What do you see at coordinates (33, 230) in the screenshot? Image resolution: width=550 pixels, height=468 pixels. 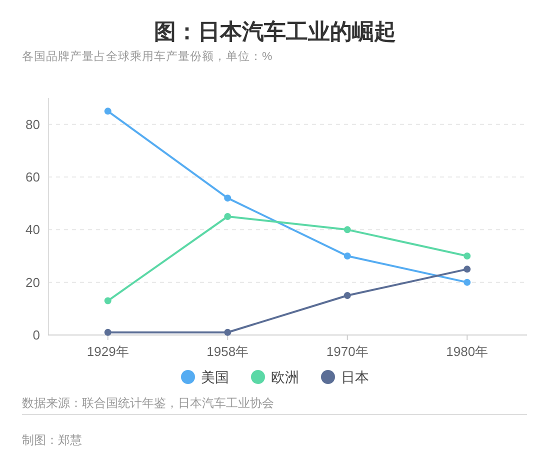 I see `ytick-label: 40` at bounding box center [33, 230].